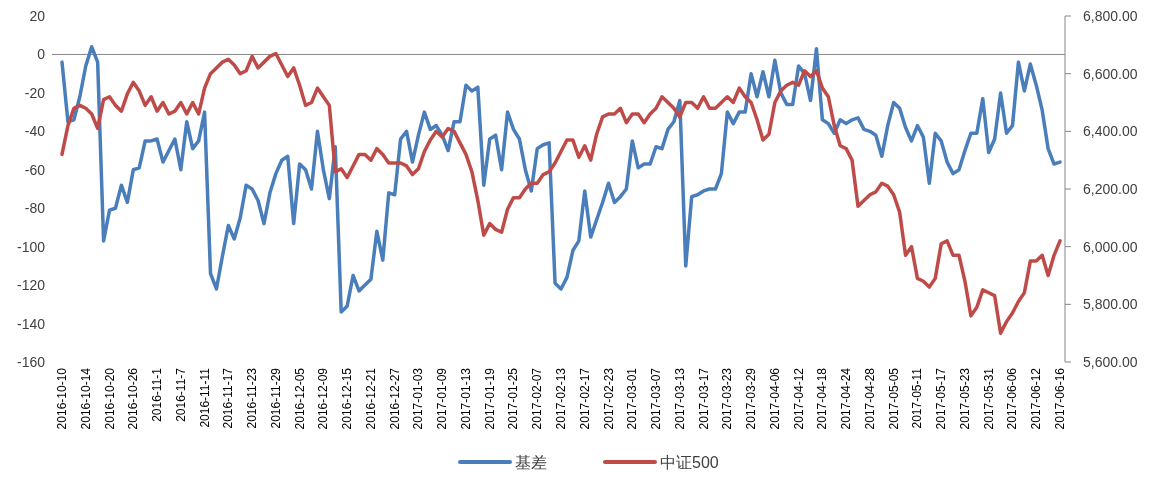  What do you see at coordinates (418, 398) in the screenshot?
I see `x-tick-label: 2017-01-03` at bounding box center [418, 398].